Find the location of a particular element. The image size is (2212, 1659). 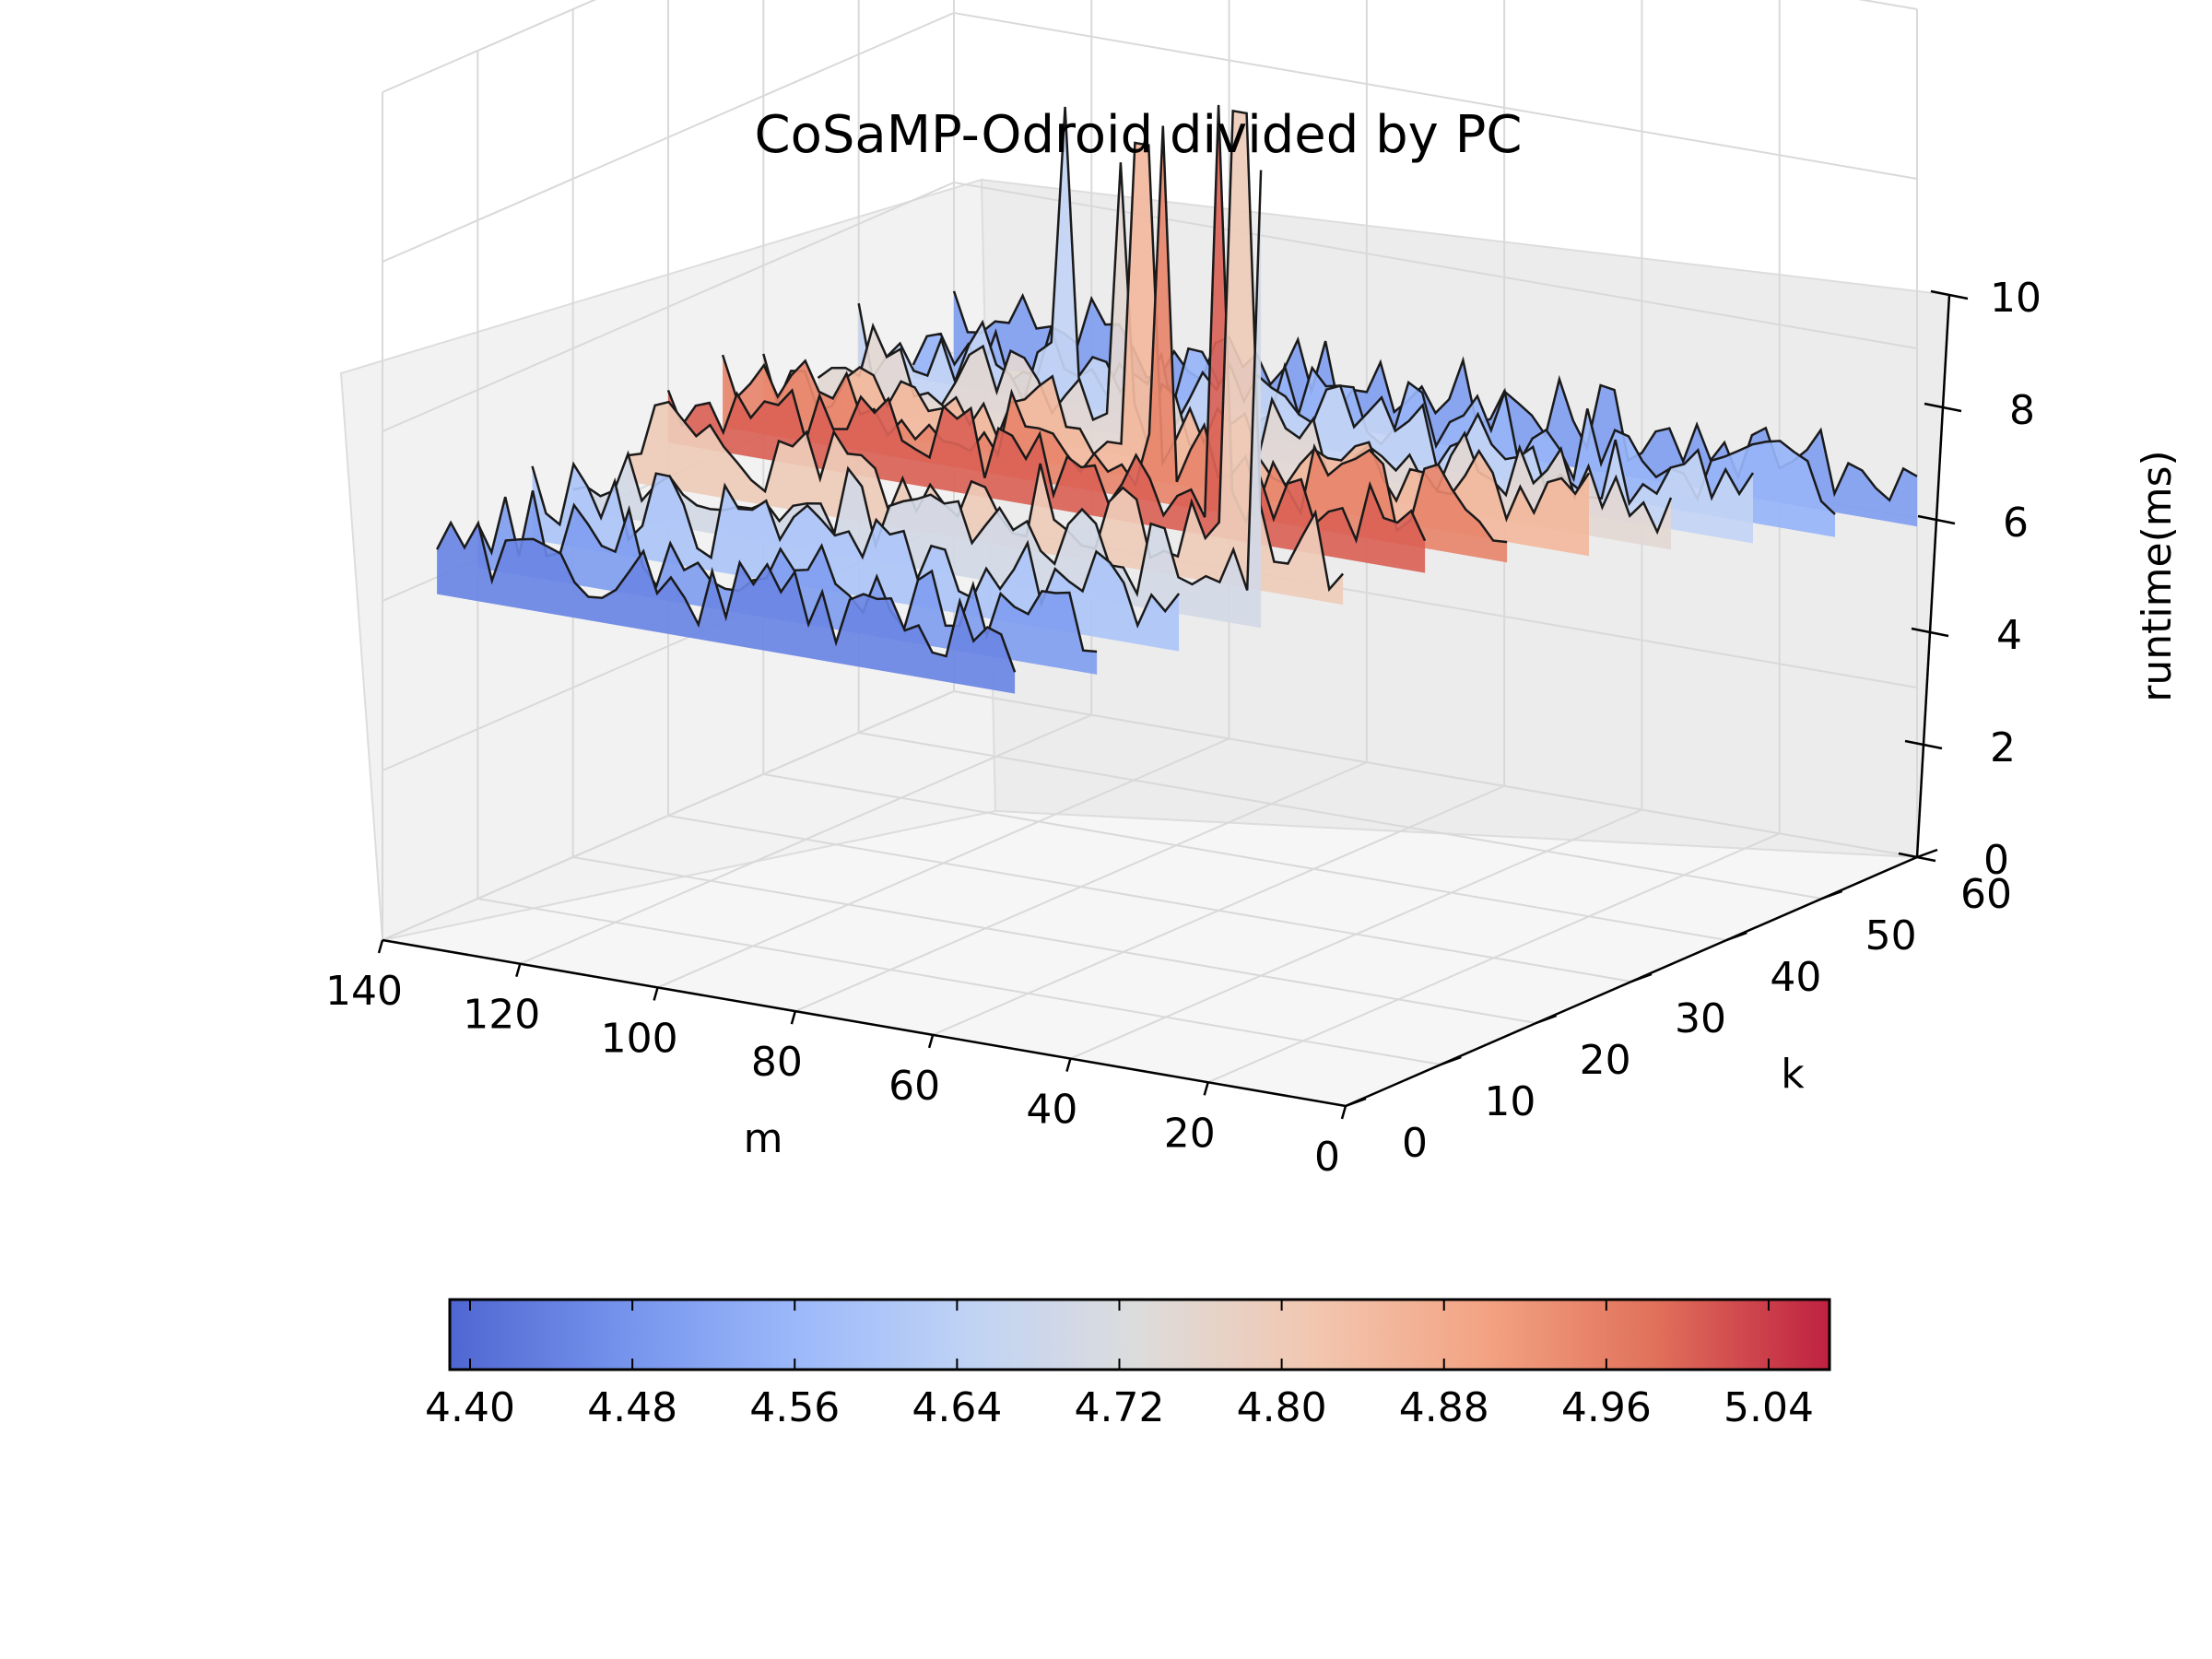

x-tick-label: 40 is located at coordinates (1051, 1110).